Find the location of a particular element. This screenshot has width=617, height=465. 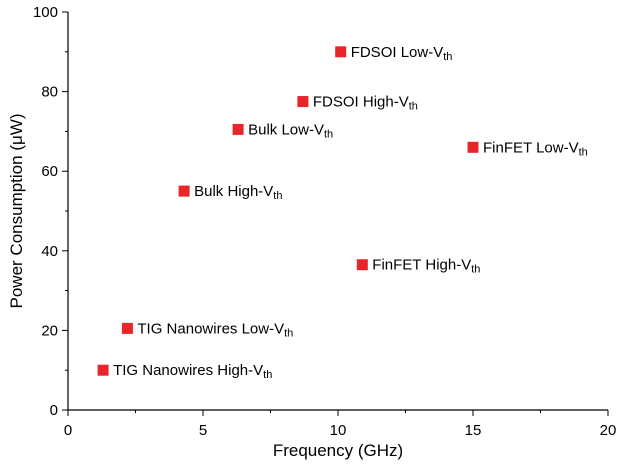

y-tick-label: 20 is located at coordinates (49, 330).